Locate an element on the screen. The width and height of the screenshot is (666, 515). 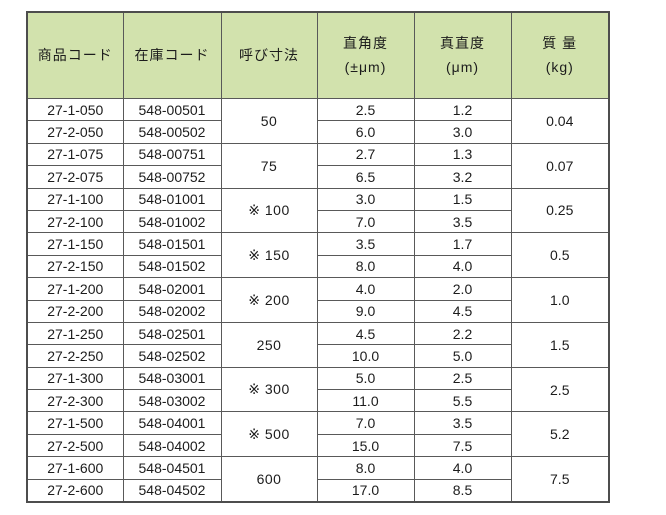
header-nominal-size: 呼び寸法 is located at coordinates (269, 55).